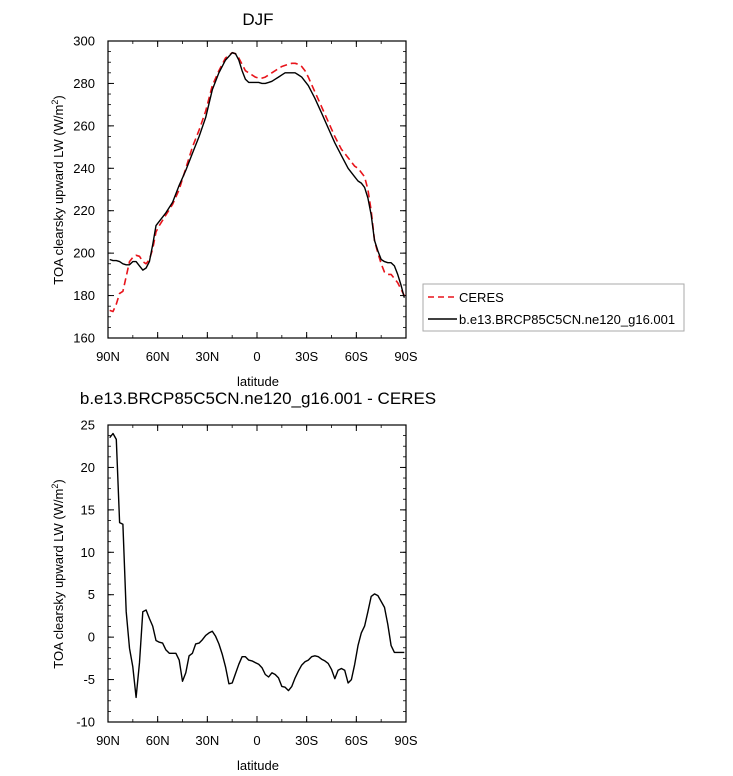 The image size is (733, 776). What do you see at coordinates (84, 338) in the screenshot?
I see `y-tick-label: 160` at bounding box center [84, 338].